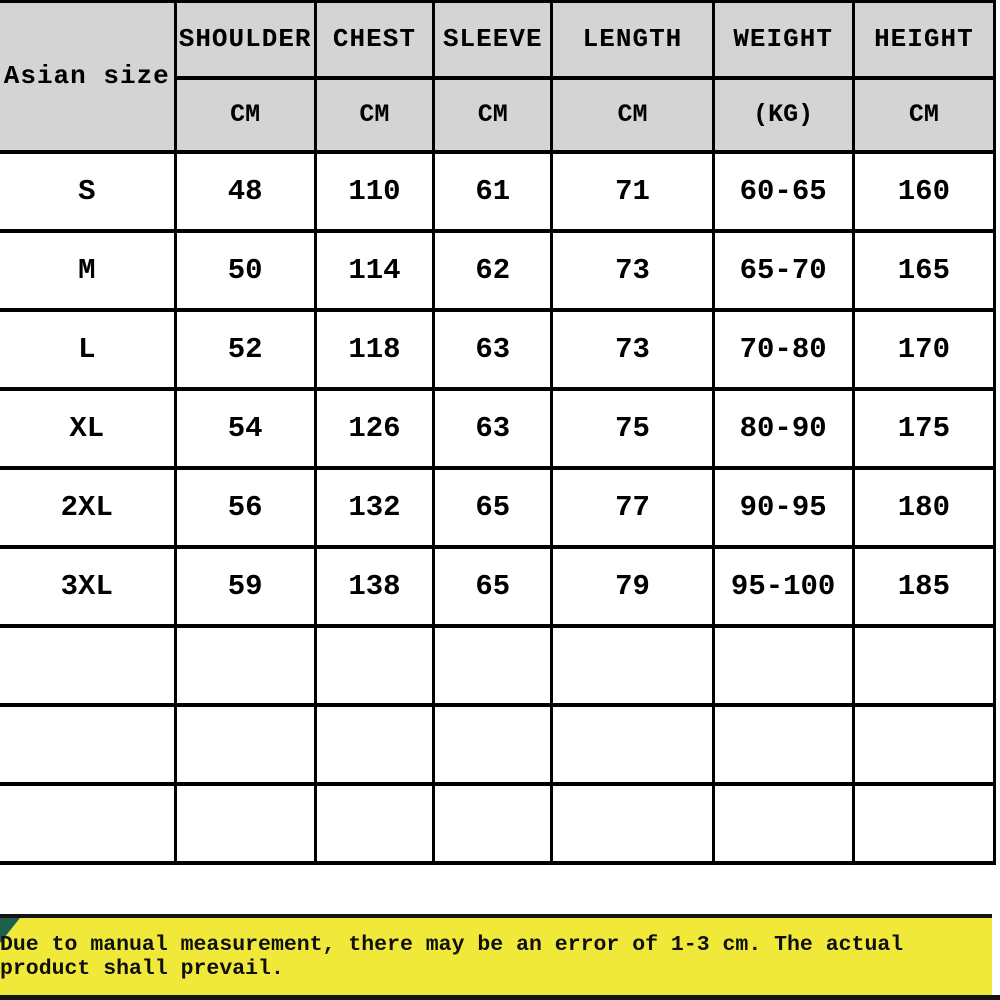 The image size is (1000, 1000). Describe the element at coordinates (245, 507) in the screenshot. I see `value-cell: 56` at that location.